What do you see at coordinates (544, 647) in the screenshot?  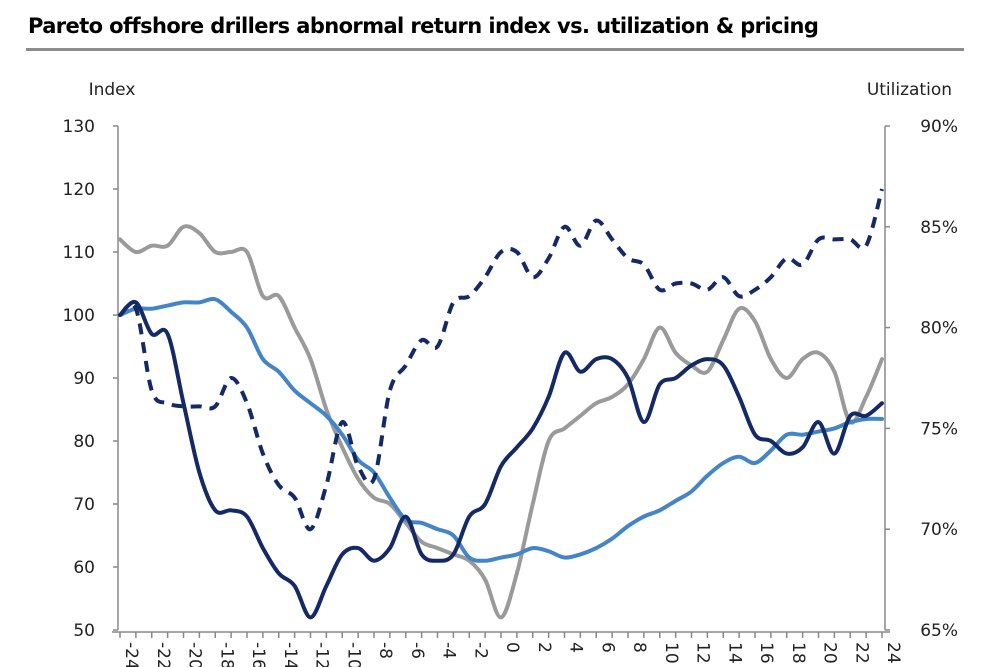 I see `x-tick-label: 2` at bounding box center [544, 647].